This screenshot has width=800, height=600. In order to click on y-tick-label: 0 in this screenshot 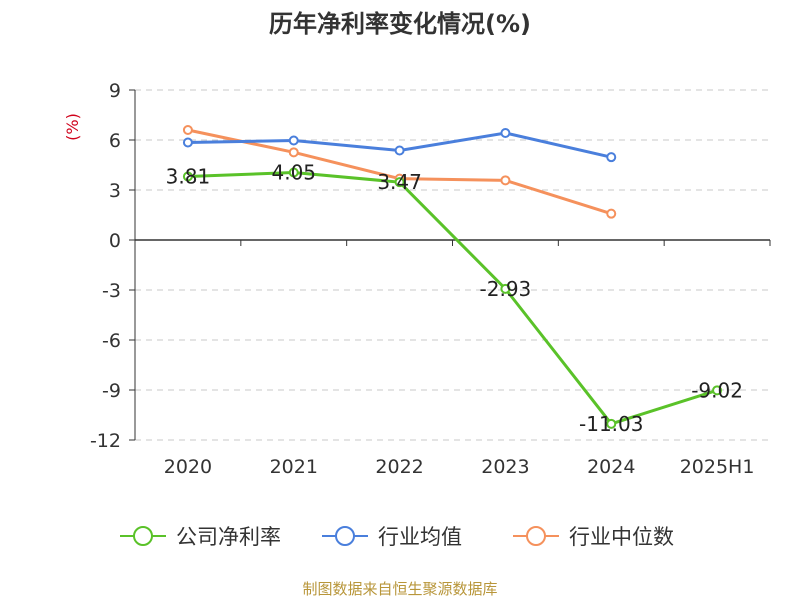, I will do `click(115, 241)`.